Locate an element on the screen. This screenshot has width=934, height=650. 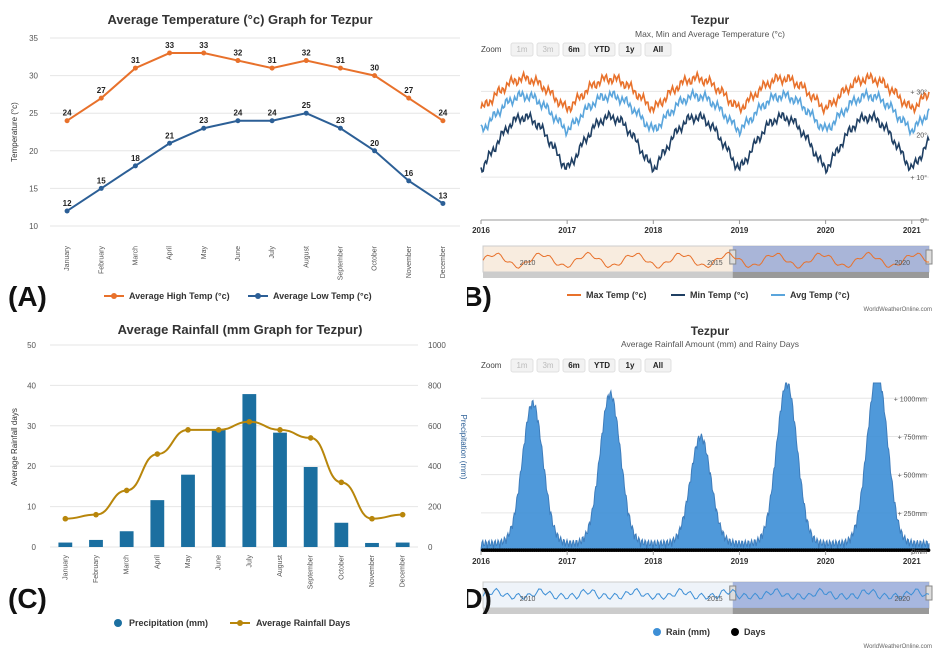
navigator-series is located at coordinates (706, 593).